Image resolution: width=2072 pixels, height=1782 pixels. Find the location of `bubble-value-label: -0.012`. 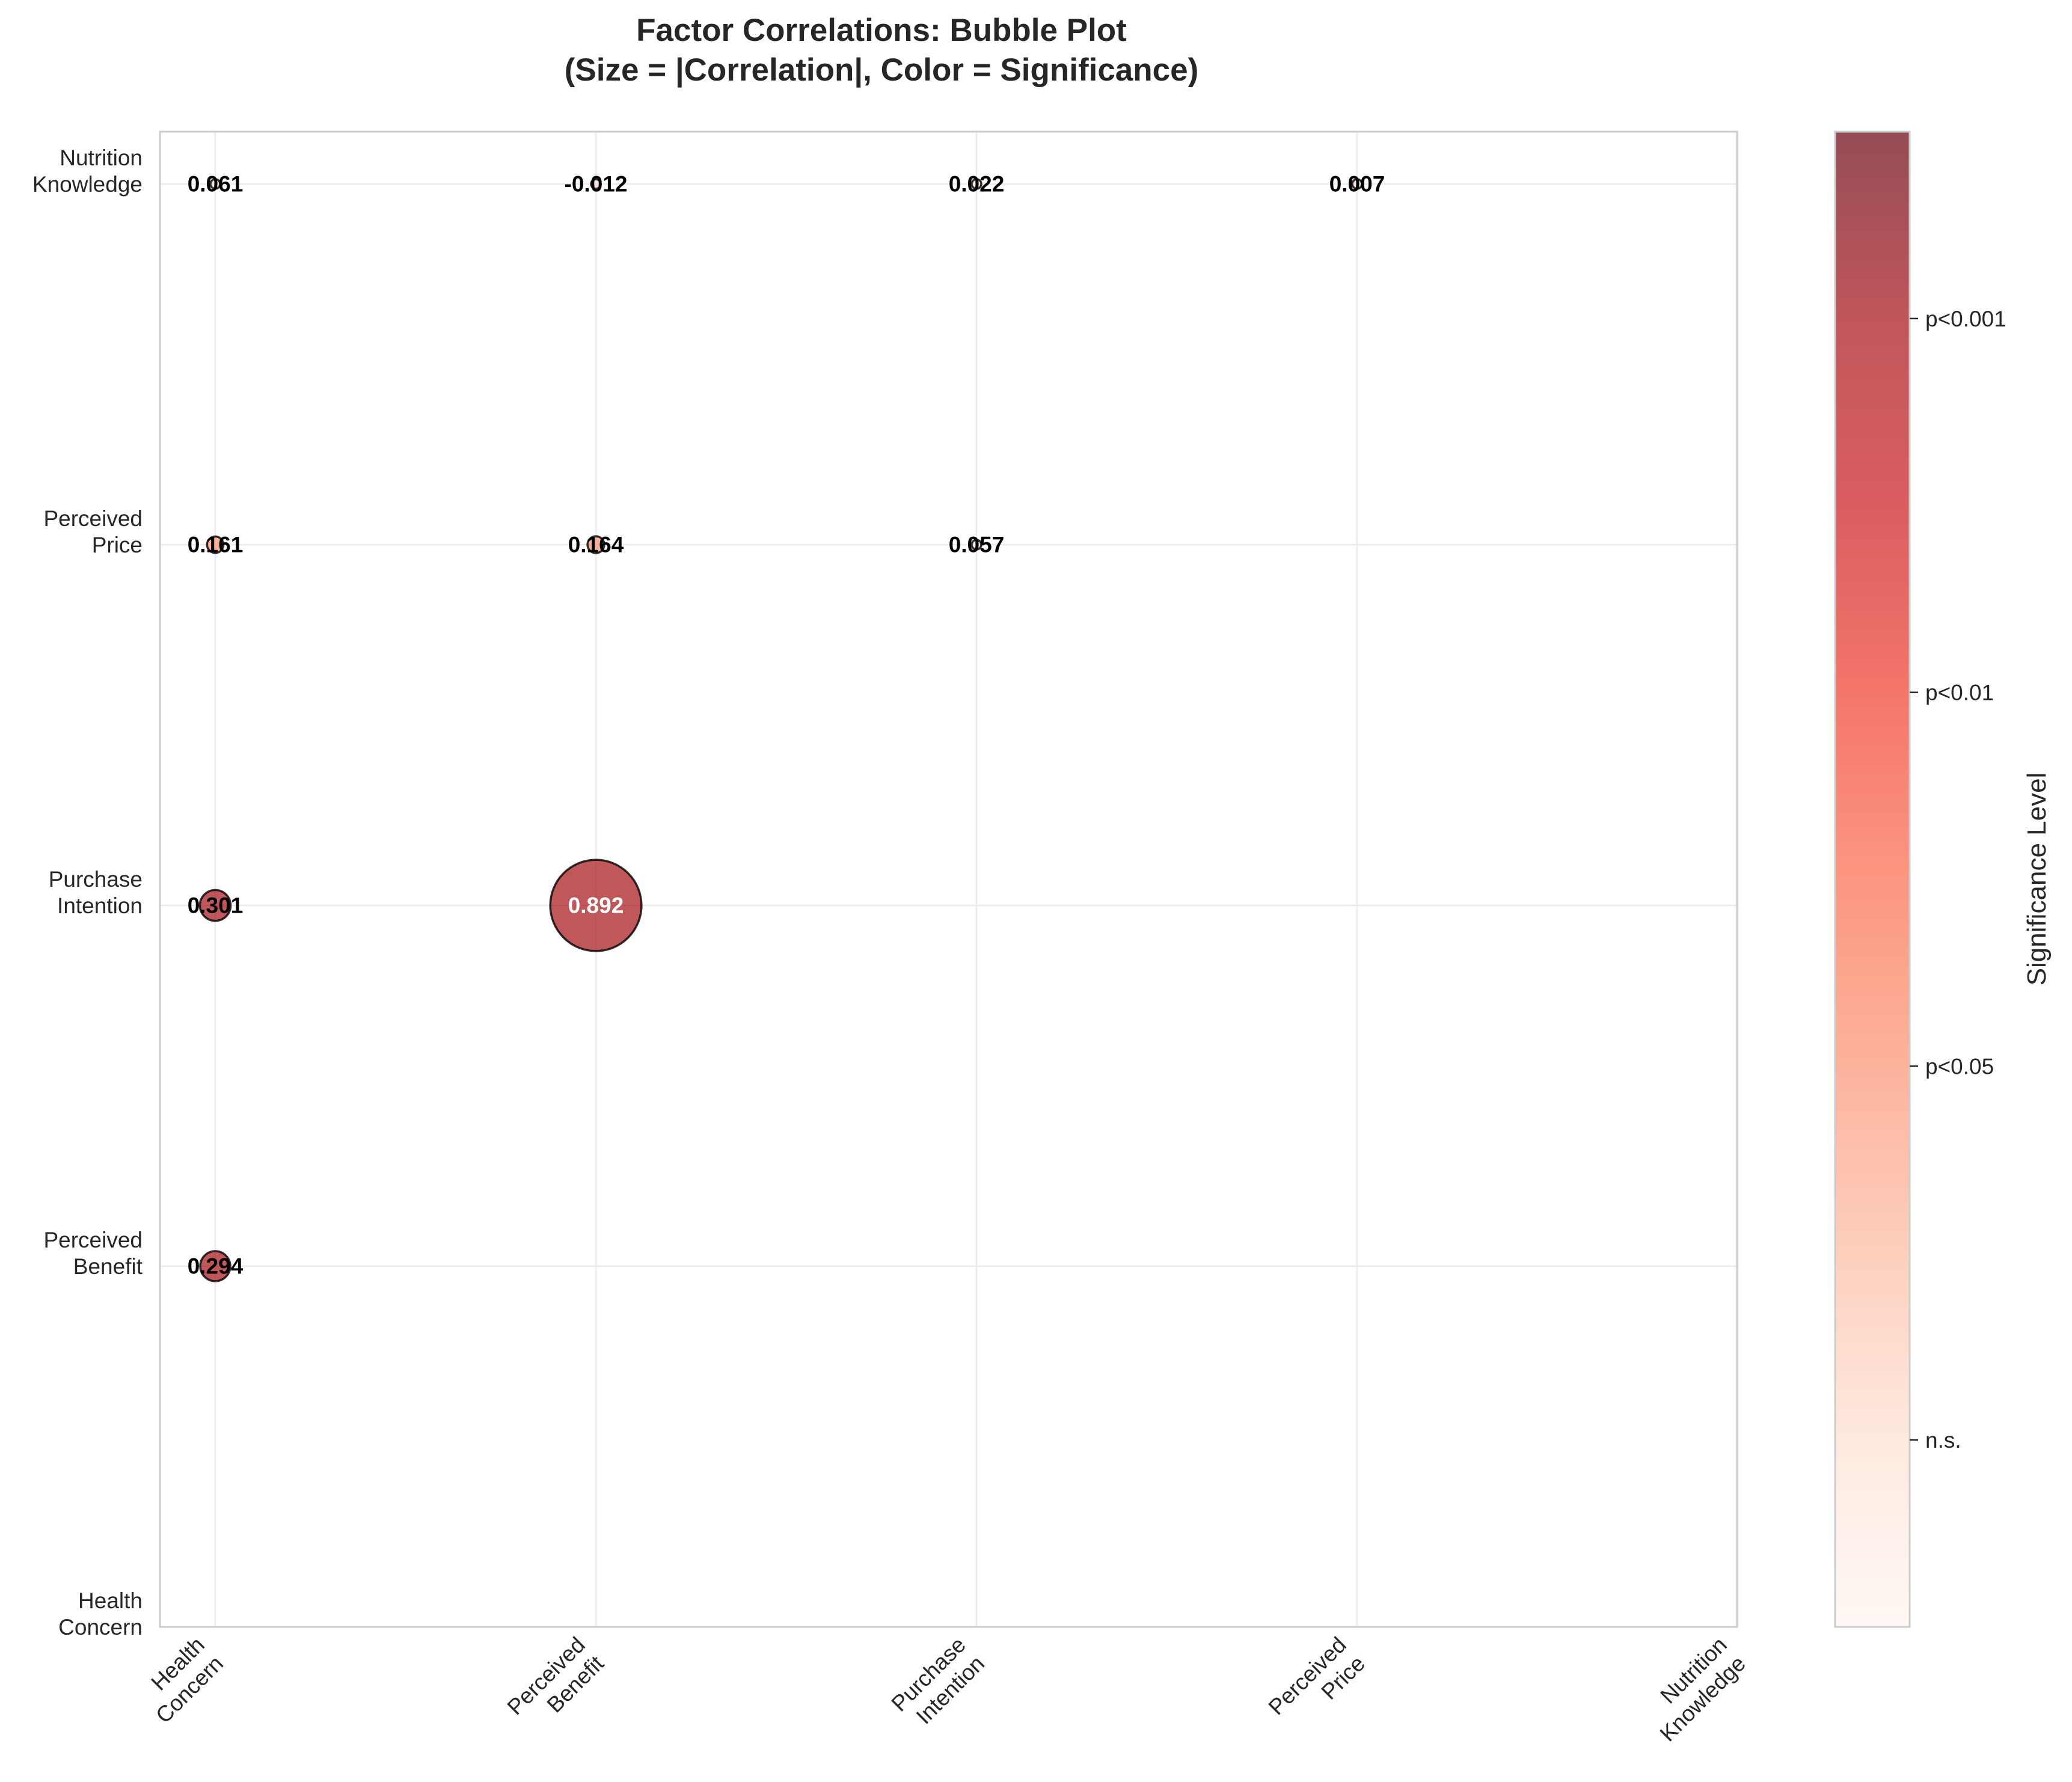

bubble-value-label: -0.012 is located at coordinates (596, 184).